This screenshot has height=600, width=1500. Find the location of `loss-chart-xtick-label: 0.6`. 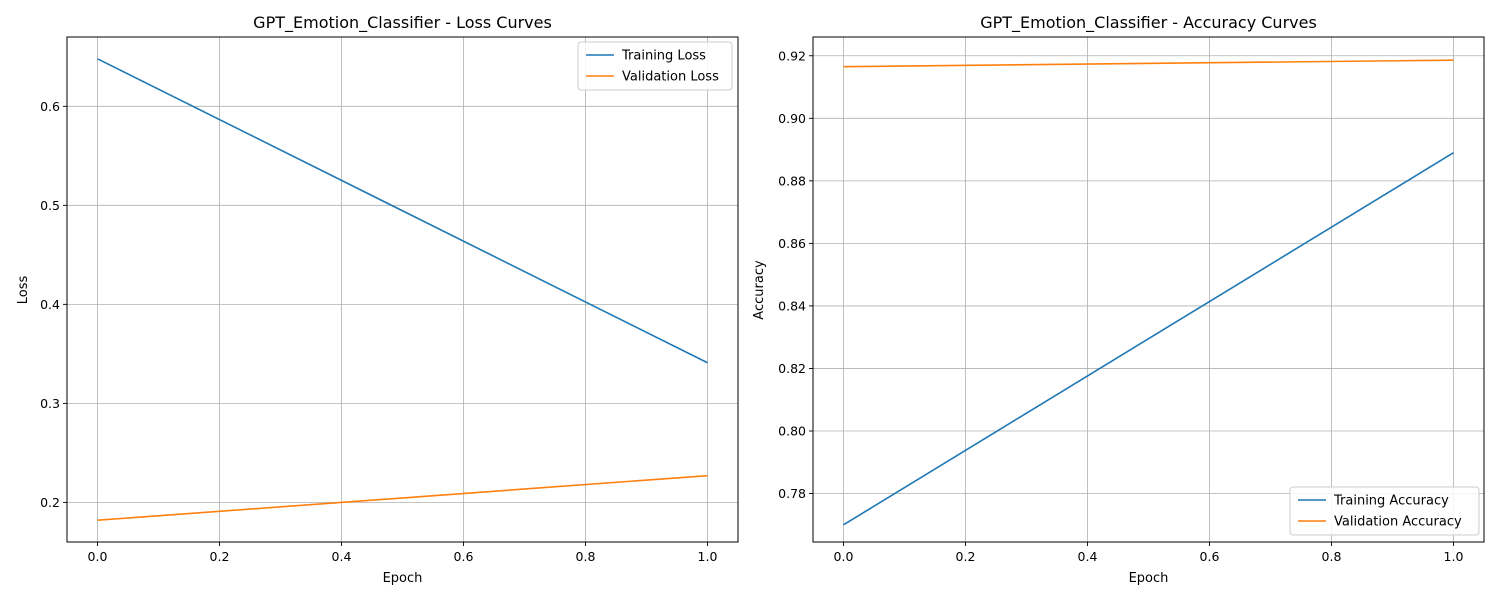

loss-chart-xtick-label: 0.6 is located at coordinates (464, 556).